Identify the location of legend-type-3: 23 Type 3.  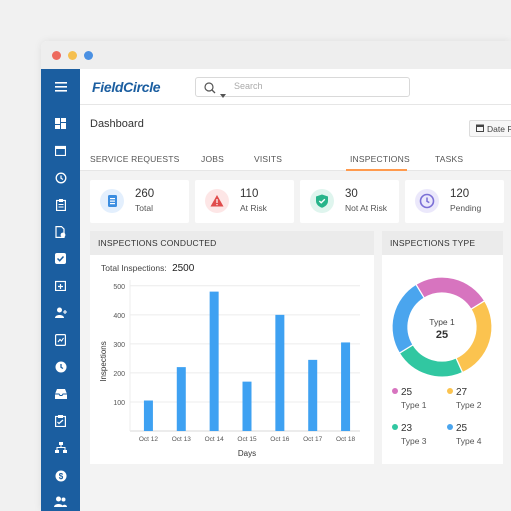
(409, 434).